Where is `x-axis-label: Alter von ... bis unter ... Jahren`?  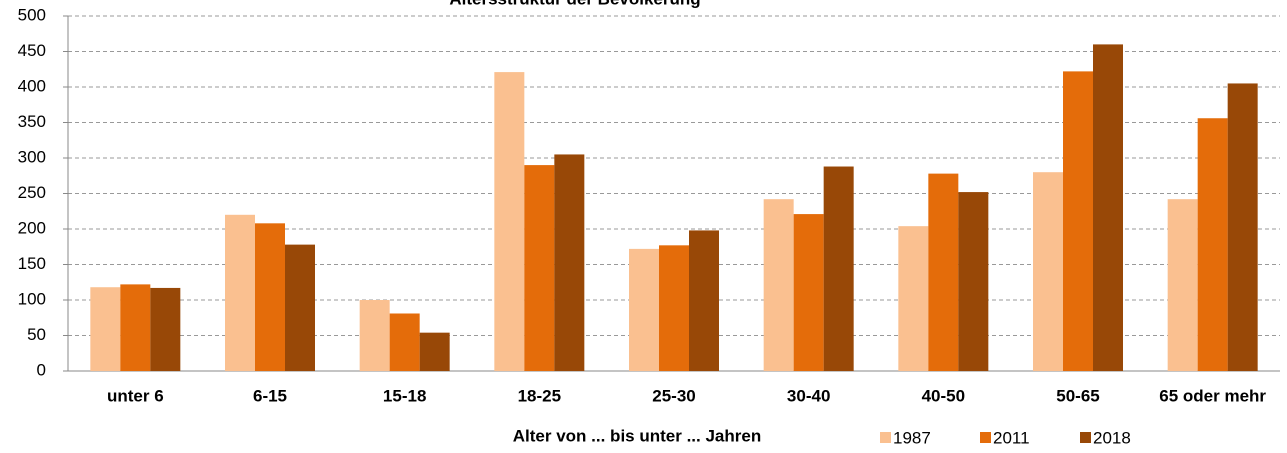 x-axis-label: Alter von ... bis unter ... Jahren is located at coordinates (637, 435).